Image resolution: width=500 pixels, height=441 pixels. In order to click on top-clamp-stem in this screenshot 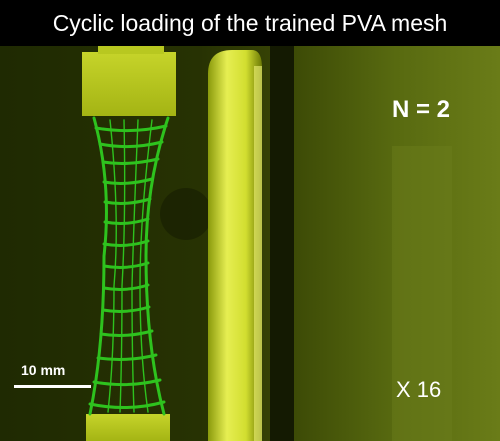, I will do `click(131, 50)`.